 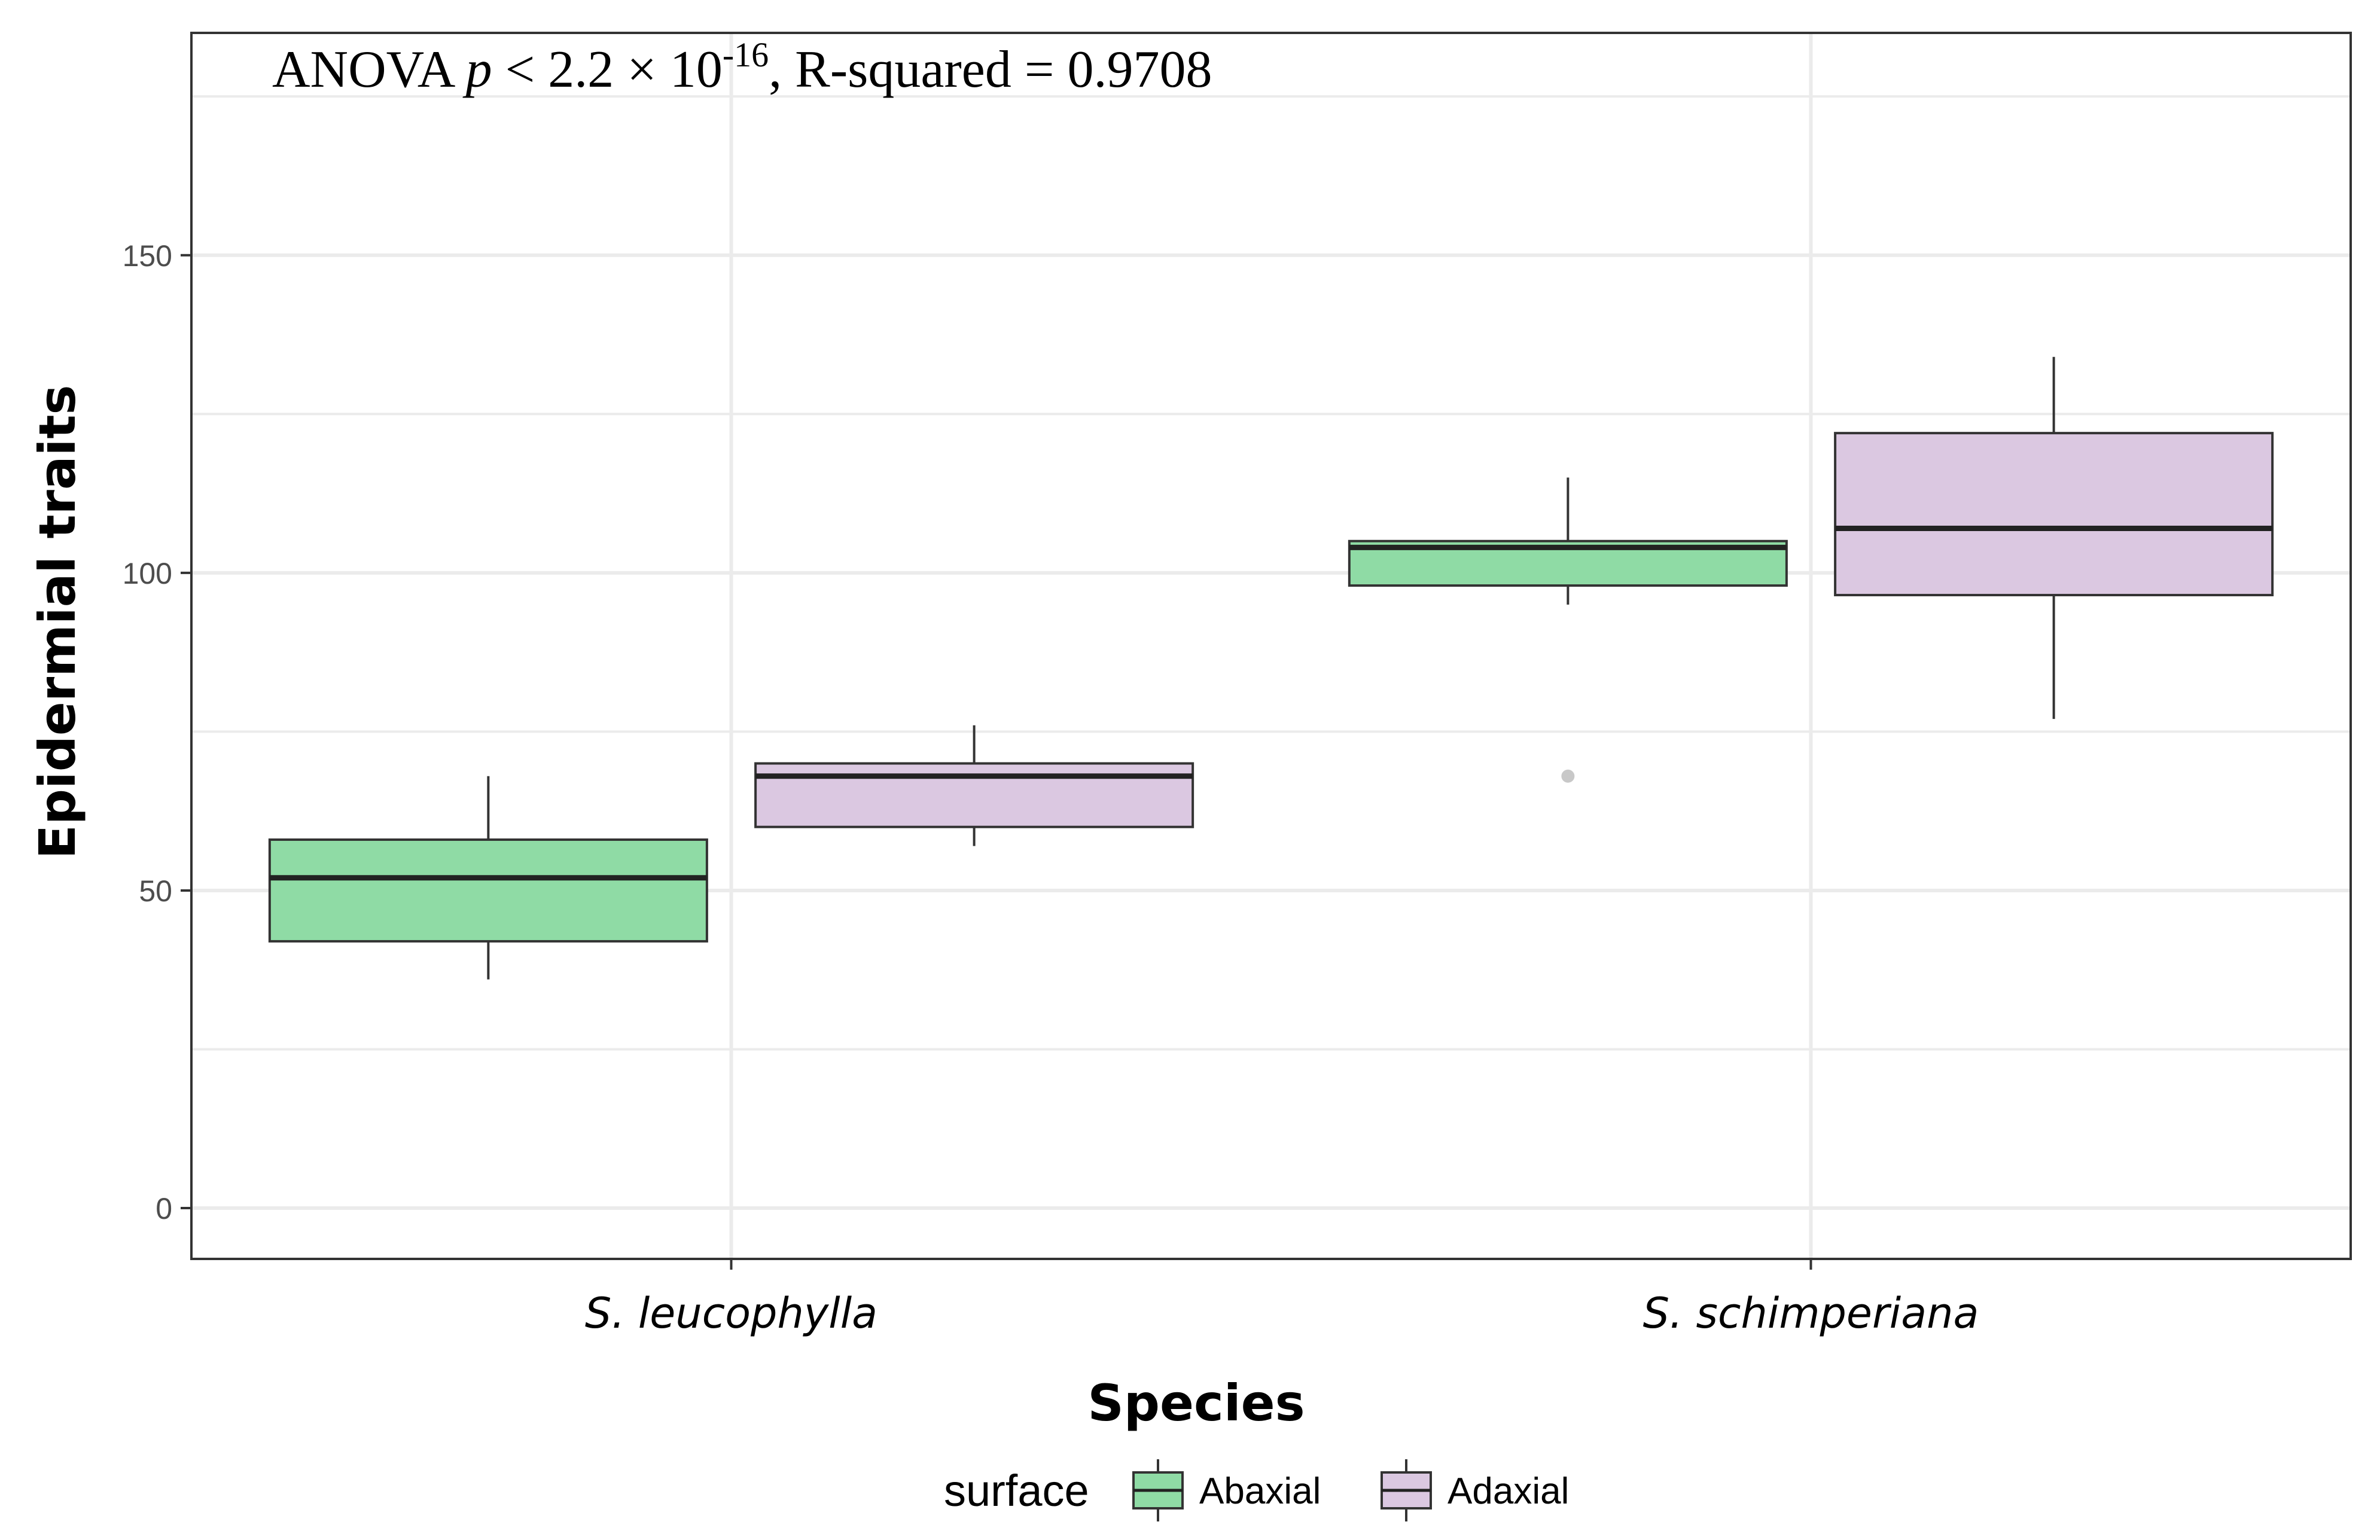 I want to click on y-tick-label: 50, so click(x=155, y=891).